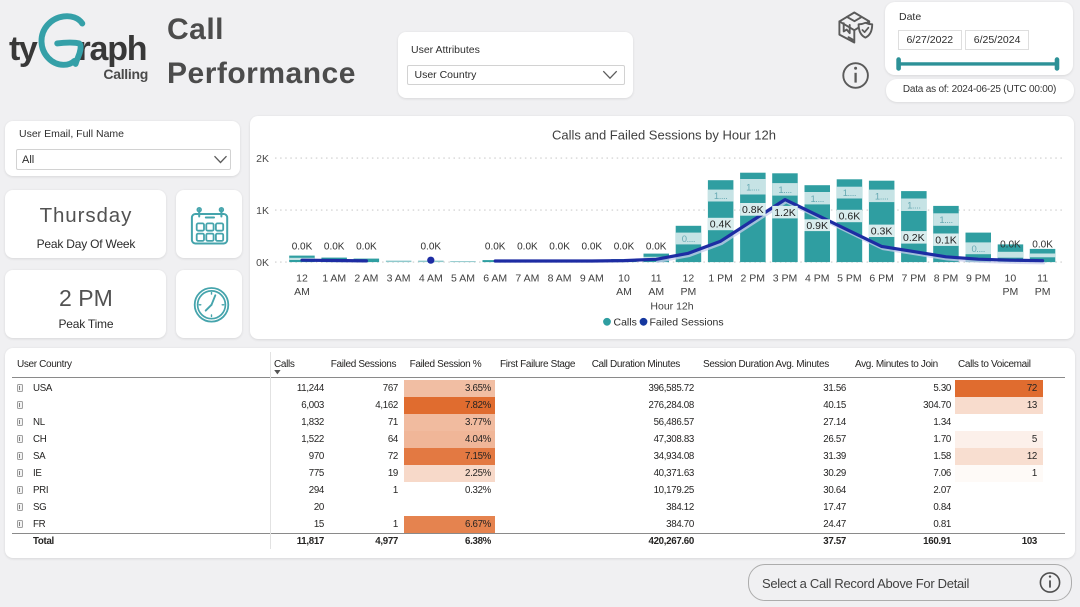 Image resolution: width=1080 pixels, height=607 pixels. Describe the element at coordinates (882, 232) in the screenshot. I see `svg-text: 0.3K` at that location.